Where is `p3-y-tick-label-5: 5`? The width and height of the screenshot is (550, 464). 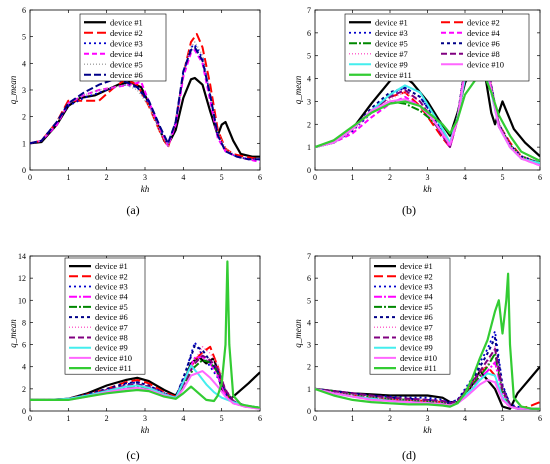 p3-y-tick-label-5: 5 is located at coordinates (309, 300).